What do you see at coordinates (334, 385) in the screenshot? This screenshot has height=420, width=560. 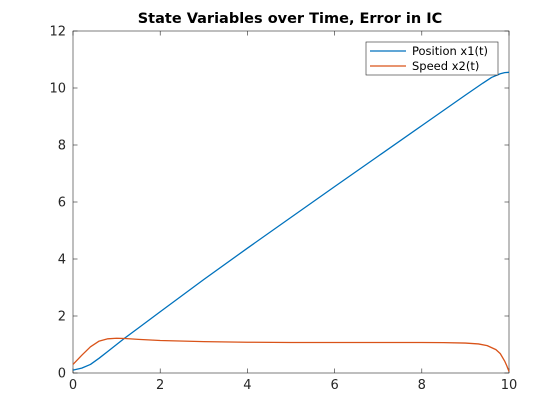 I see `x-tick-label: 6` at bounding box center [334, 385].